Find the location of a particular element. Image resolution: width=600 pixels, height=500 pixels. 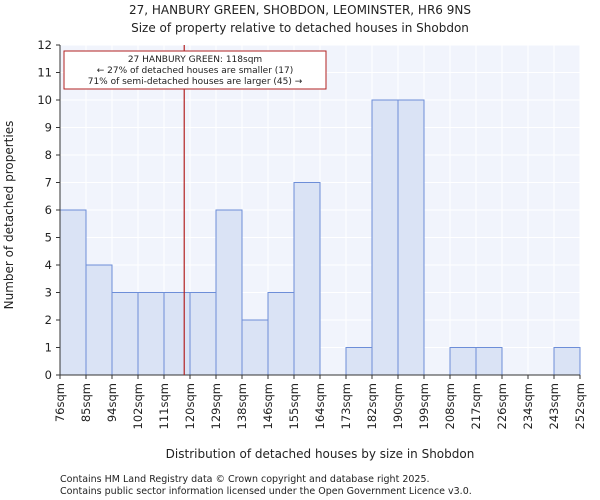

x-tick-label: 138sqm is located at coordinates (242, 406).